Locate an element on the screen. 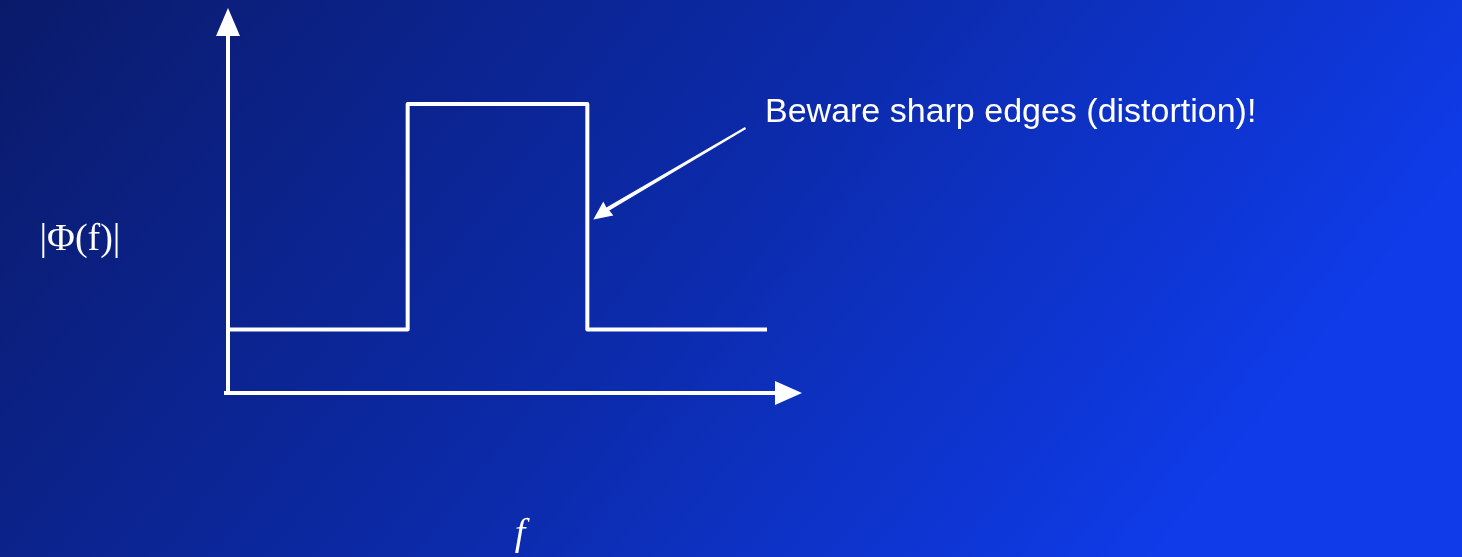 The height and width of the screenshot is (557, 1462). x-axis-title: f is located at coordinates (522, 532).